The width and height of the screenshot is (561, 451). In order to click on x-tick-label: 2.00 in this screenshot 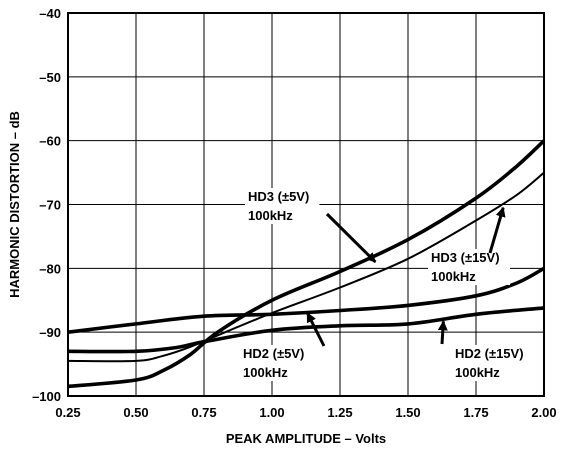, I will do `click(543, 412)`.